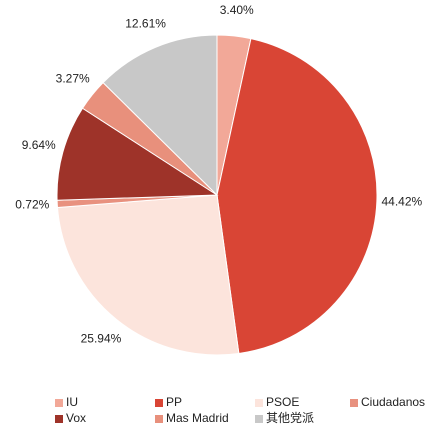 The height and width of the screenshot is (430, 438). Describe the element at coordinates (393, 402) in the screenshot. I see `legend-label: Ciudadanos` at that location.